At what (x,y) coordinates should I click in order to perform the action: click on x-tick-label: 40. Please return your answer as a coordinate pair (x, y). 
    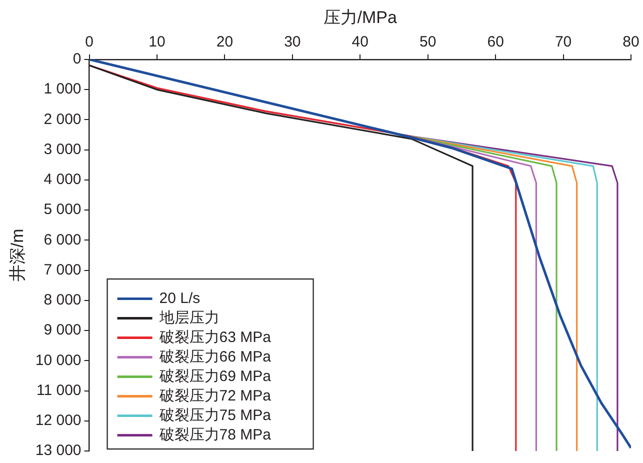
    Looking at the image, I should click on (360, 42).